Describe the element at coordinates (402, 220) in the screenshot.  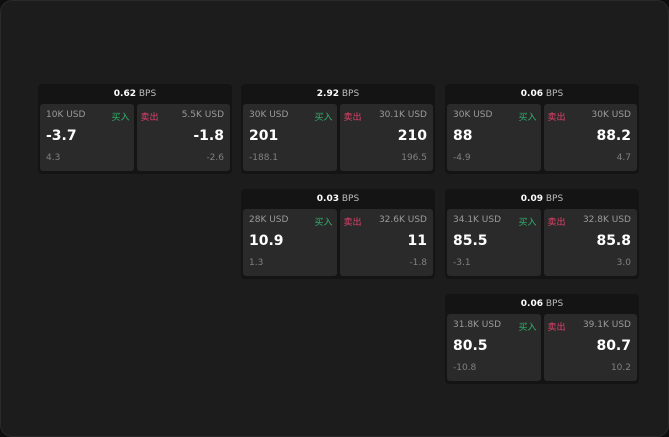
I see `sell-quantity: 32.6K USD` at that location.